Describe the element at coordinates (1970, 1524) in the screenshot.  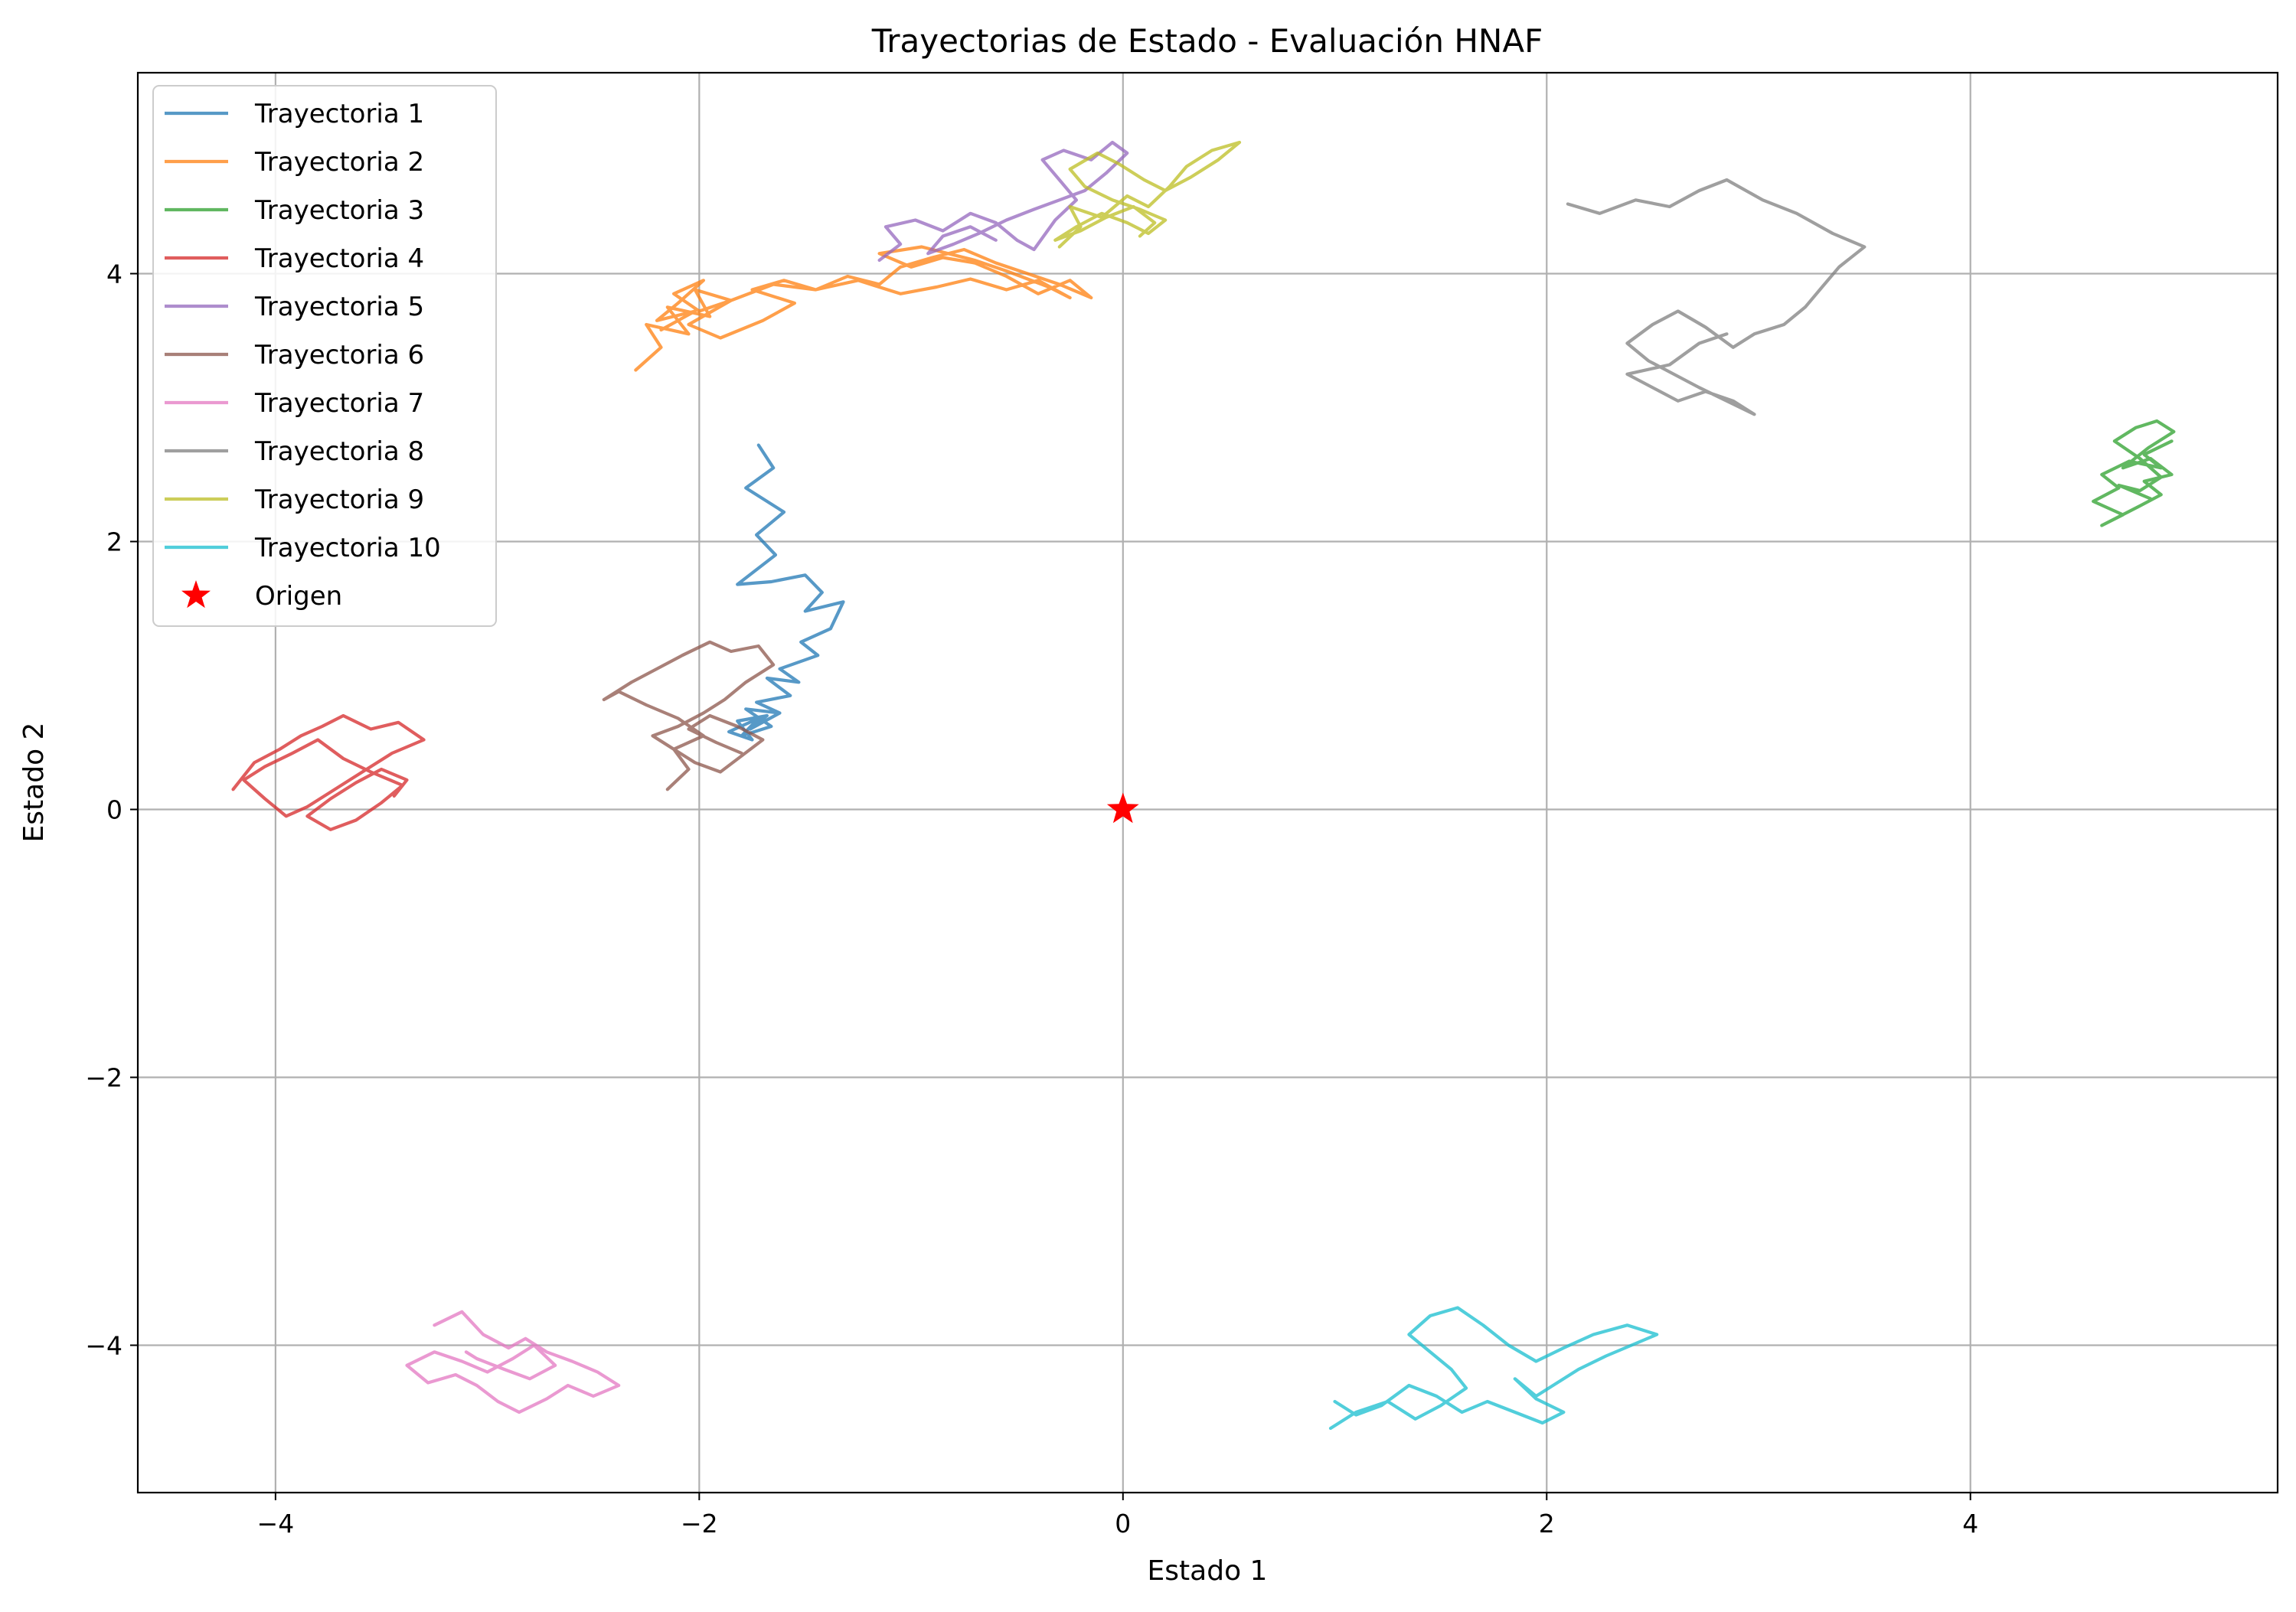
I see `x-tick-label: 4` at that location.